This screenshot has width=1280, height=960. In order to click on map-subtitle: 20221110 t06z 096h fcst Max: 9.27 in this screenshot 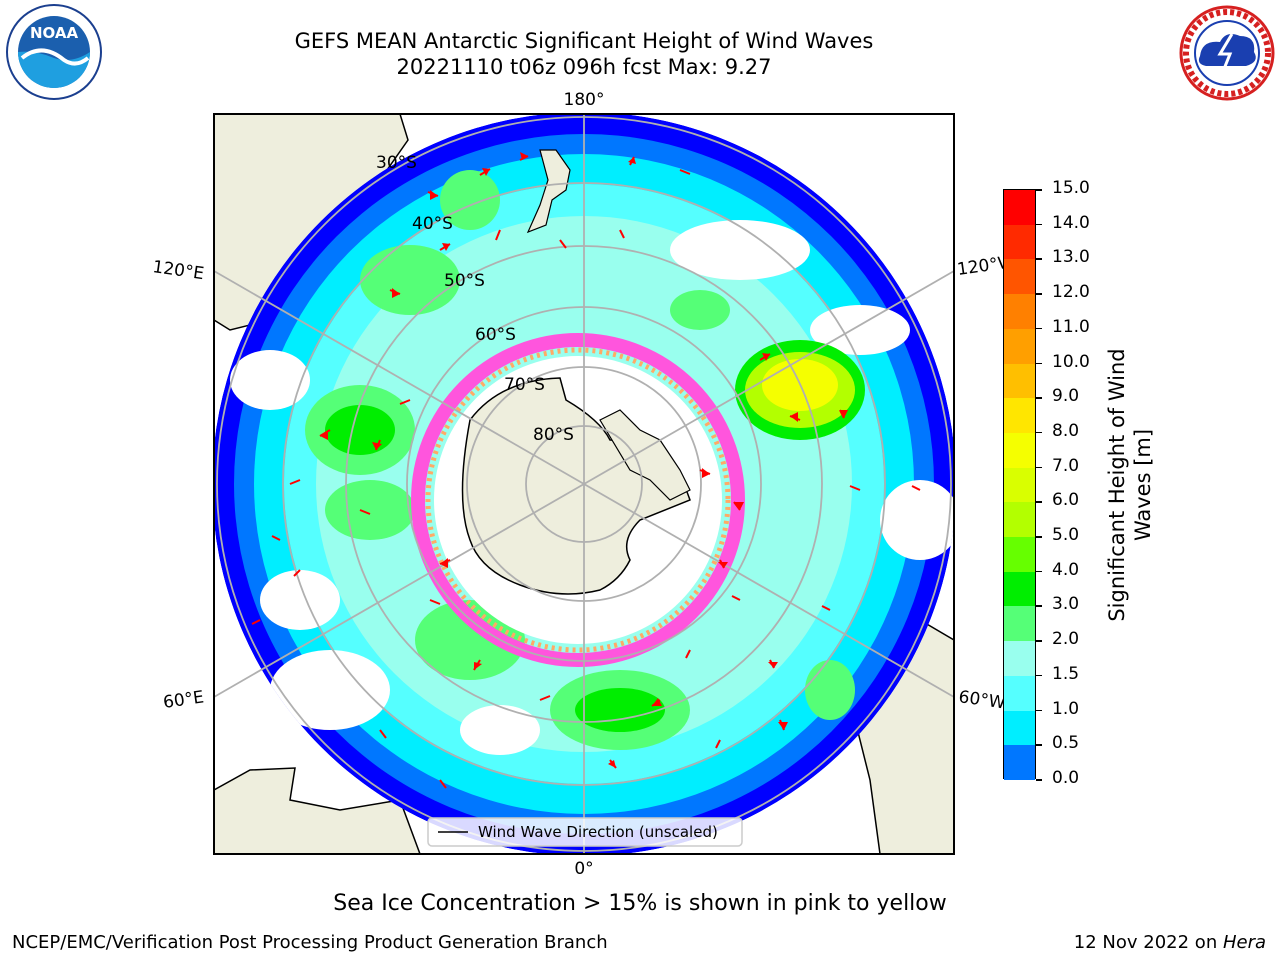, I will do `click(584, 67)`.